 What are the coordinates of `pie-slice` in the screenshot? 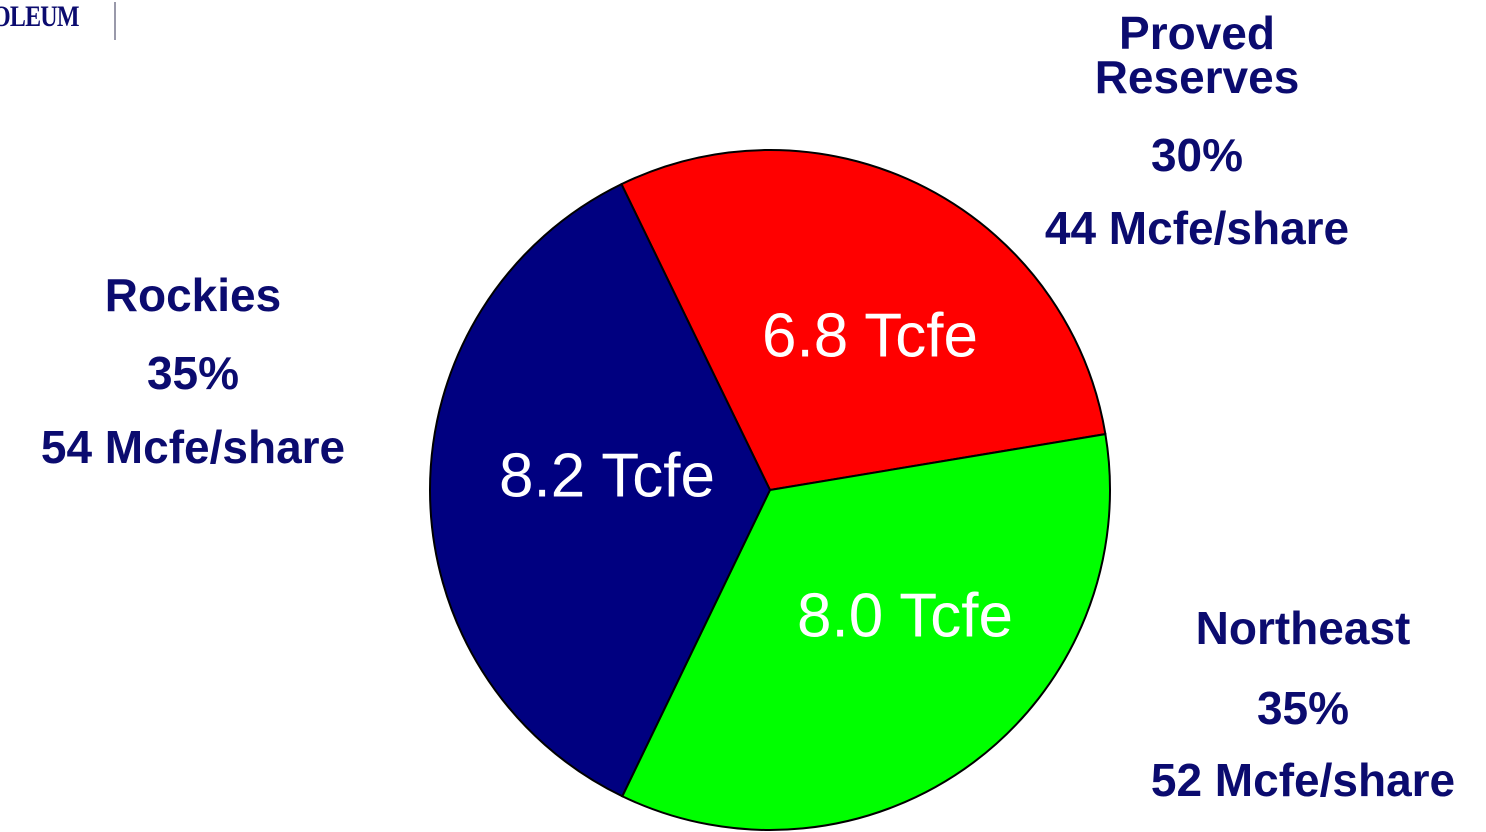 It's located at (863, 320).